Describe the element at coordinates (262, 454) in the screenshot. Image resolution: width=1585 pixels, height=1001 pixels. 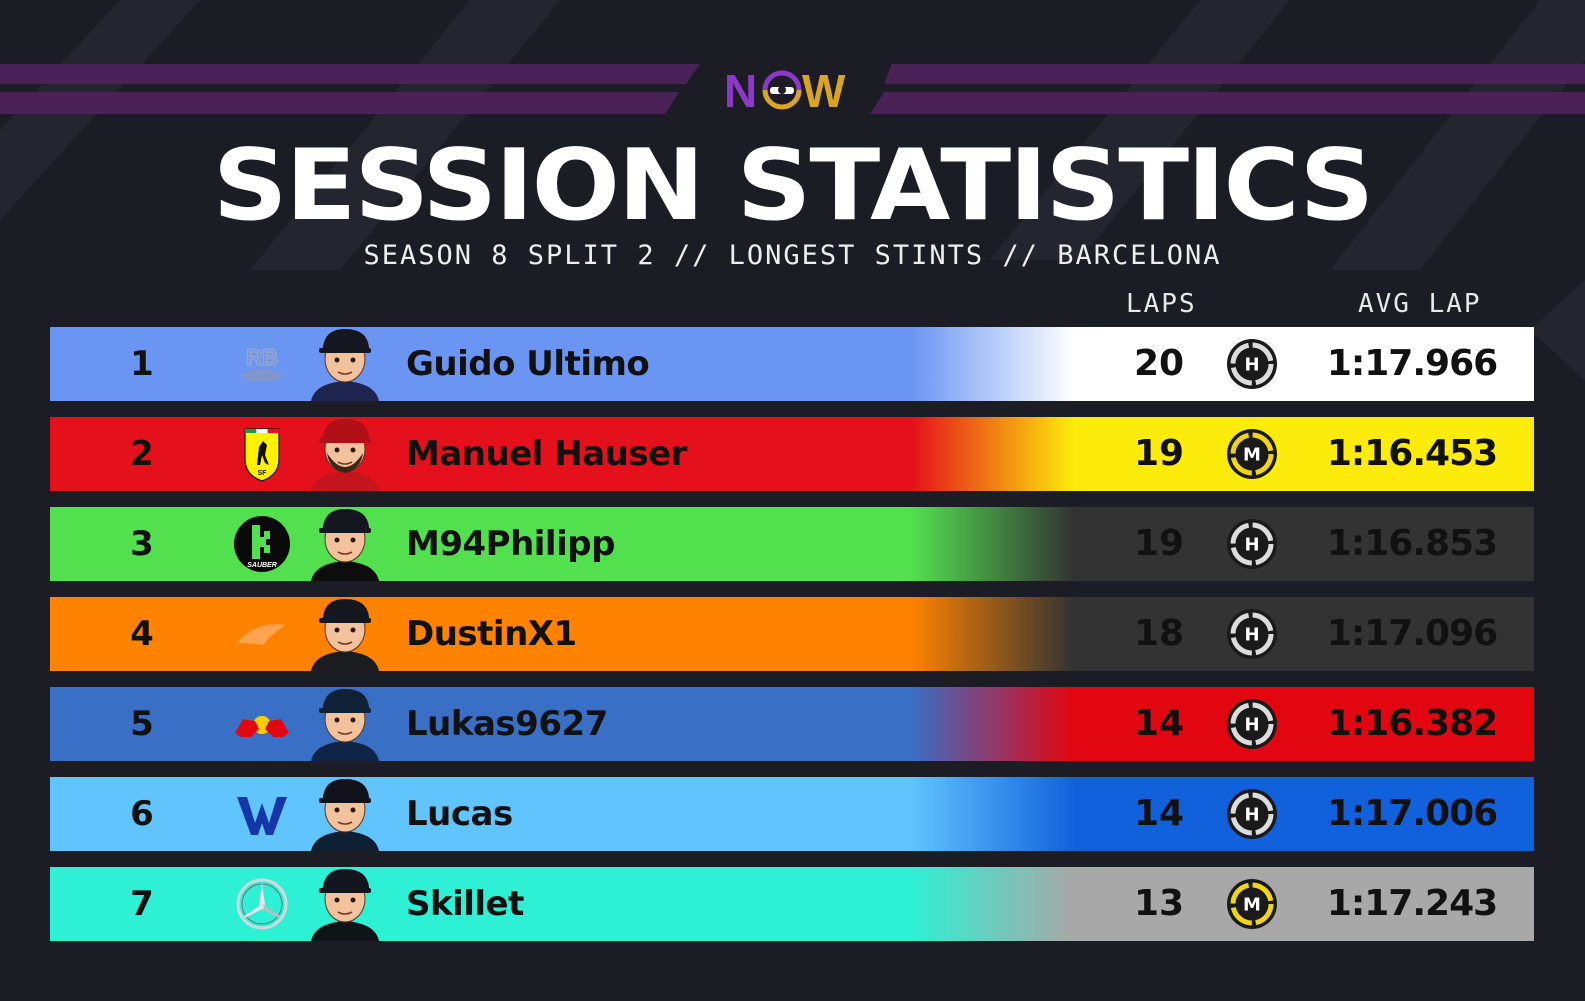
I see `ferrari-logo-icon: SF` at that location.